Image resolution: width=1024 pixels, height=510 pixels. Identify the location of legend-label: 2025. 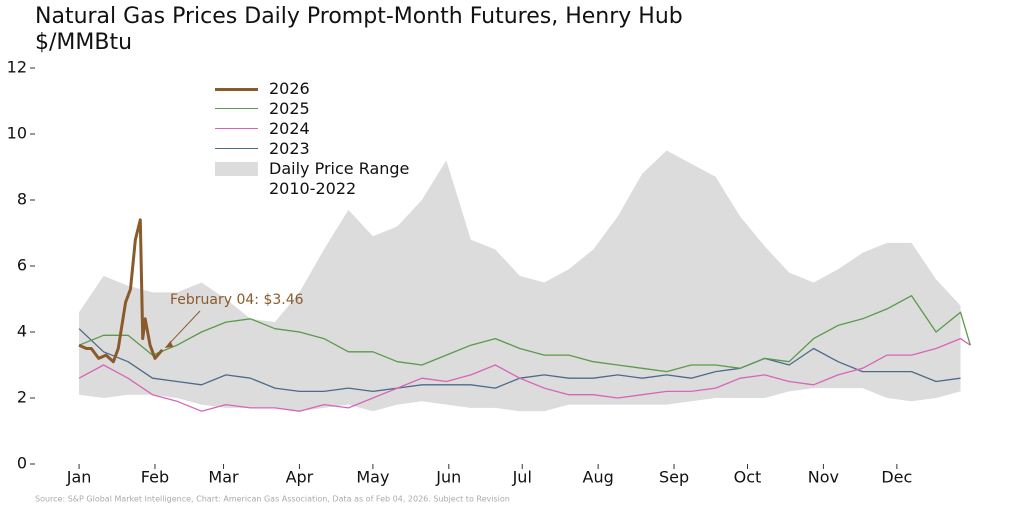
(289, 108).